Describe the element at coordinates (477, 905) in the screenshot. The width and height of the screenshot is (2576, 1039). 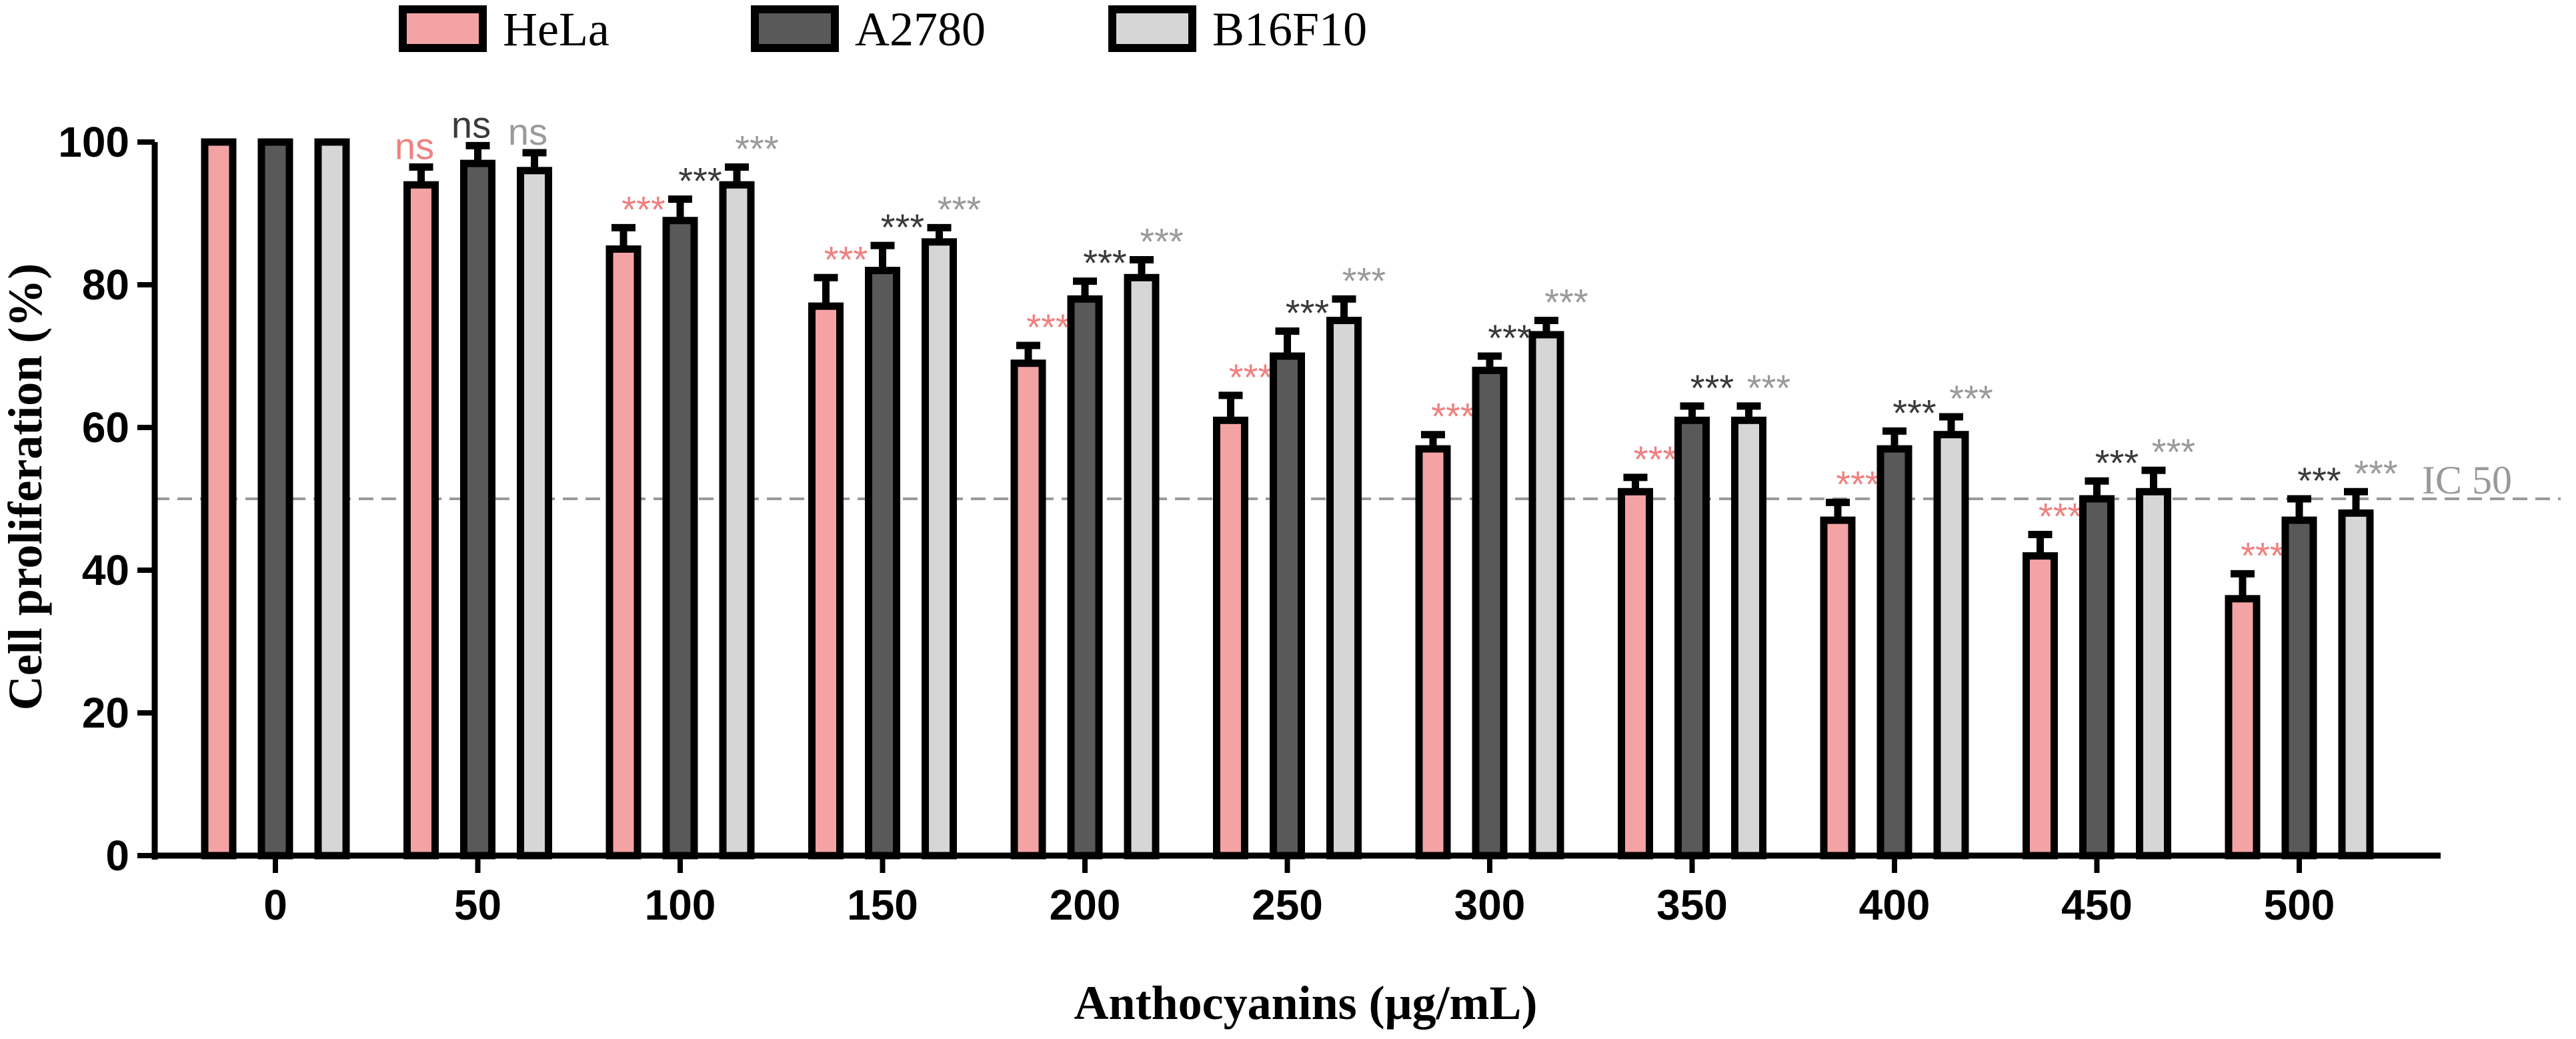
I see `x-tick-label-50: 50` at that location.